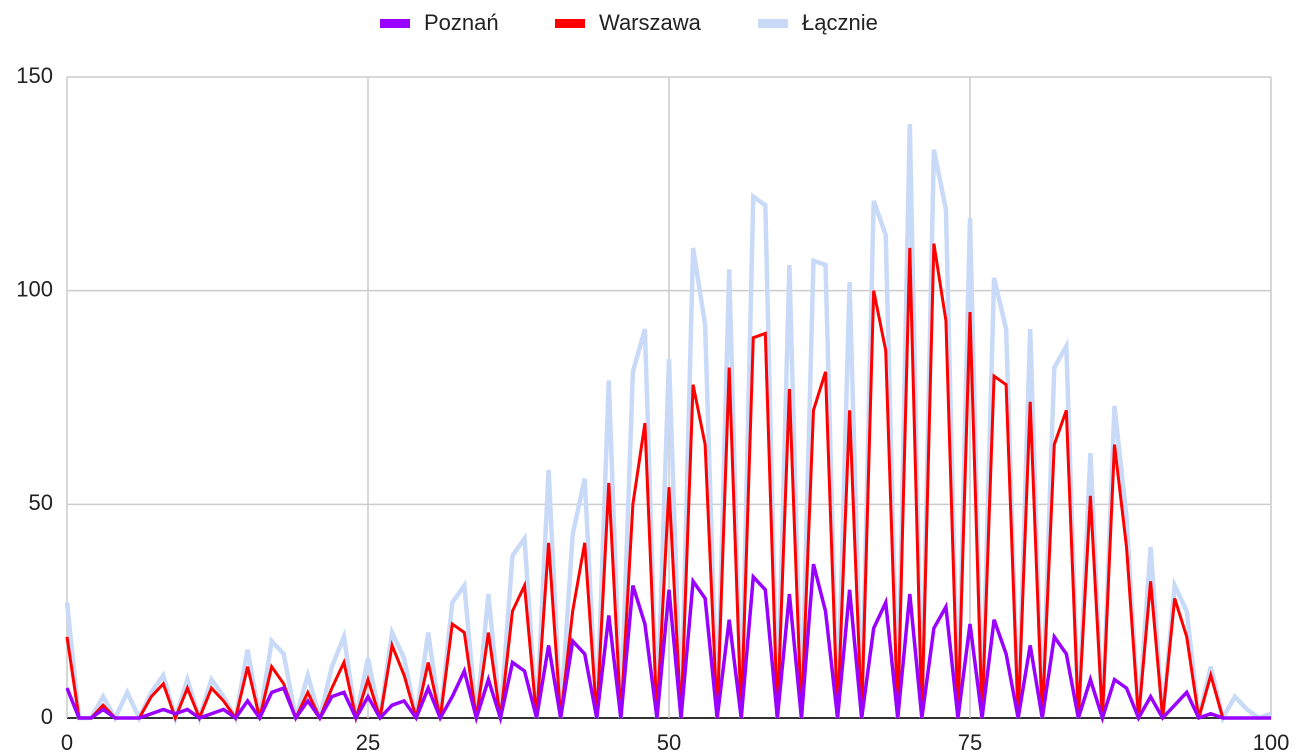 The width and height of the screenshot is (1296, 756). Describe the element at coordinates (34, 288) in the screenshot. I see `y-tick-label: 100` at that location.